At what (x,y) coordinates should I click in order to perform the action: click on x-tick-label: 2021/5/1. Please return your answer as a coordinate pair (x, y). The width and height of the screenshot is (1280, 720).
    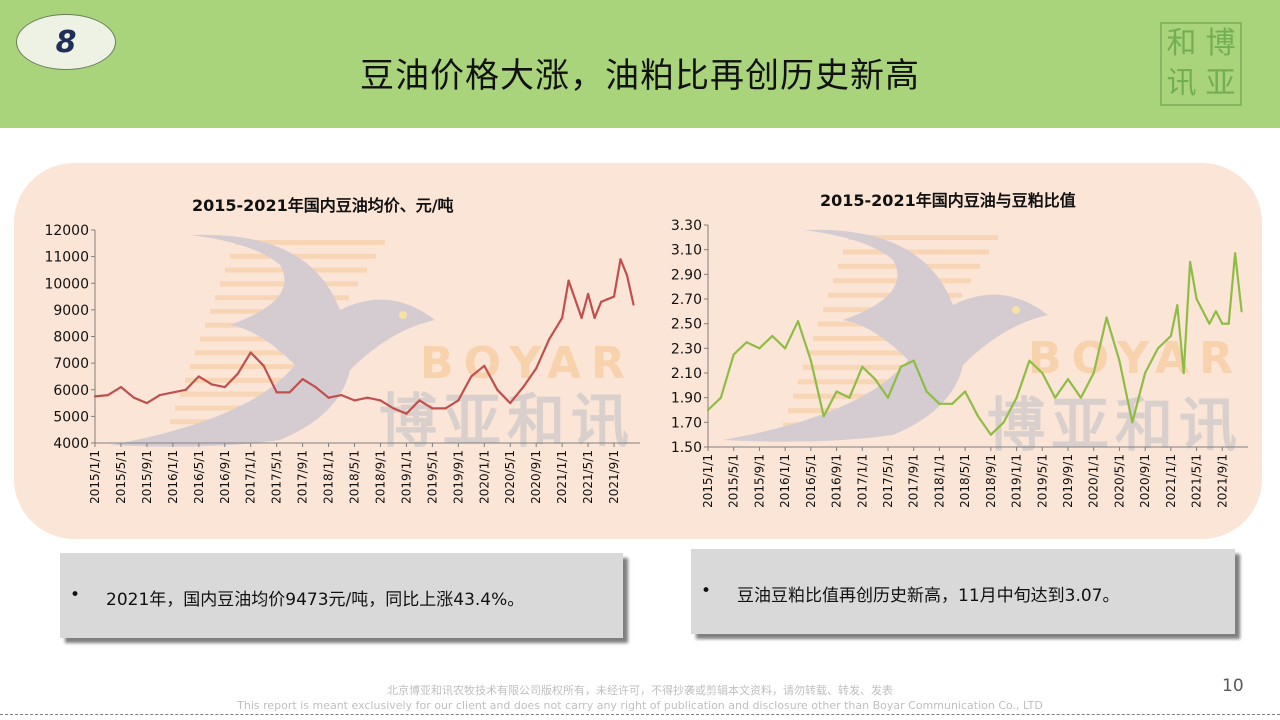
    Looking at the image, I should click on (588, 477).